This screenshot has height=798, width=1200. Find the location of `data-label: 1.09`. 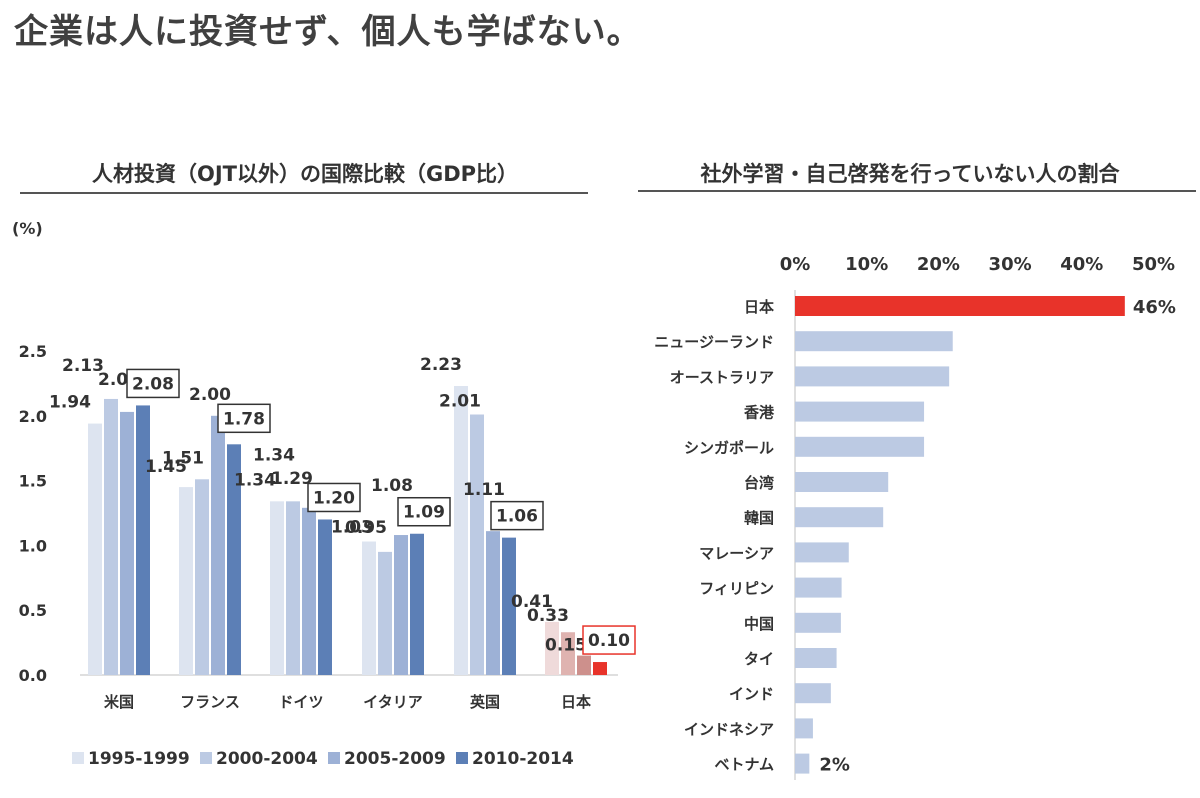

data-label: 1.09 is located at coordinates (424, 513).